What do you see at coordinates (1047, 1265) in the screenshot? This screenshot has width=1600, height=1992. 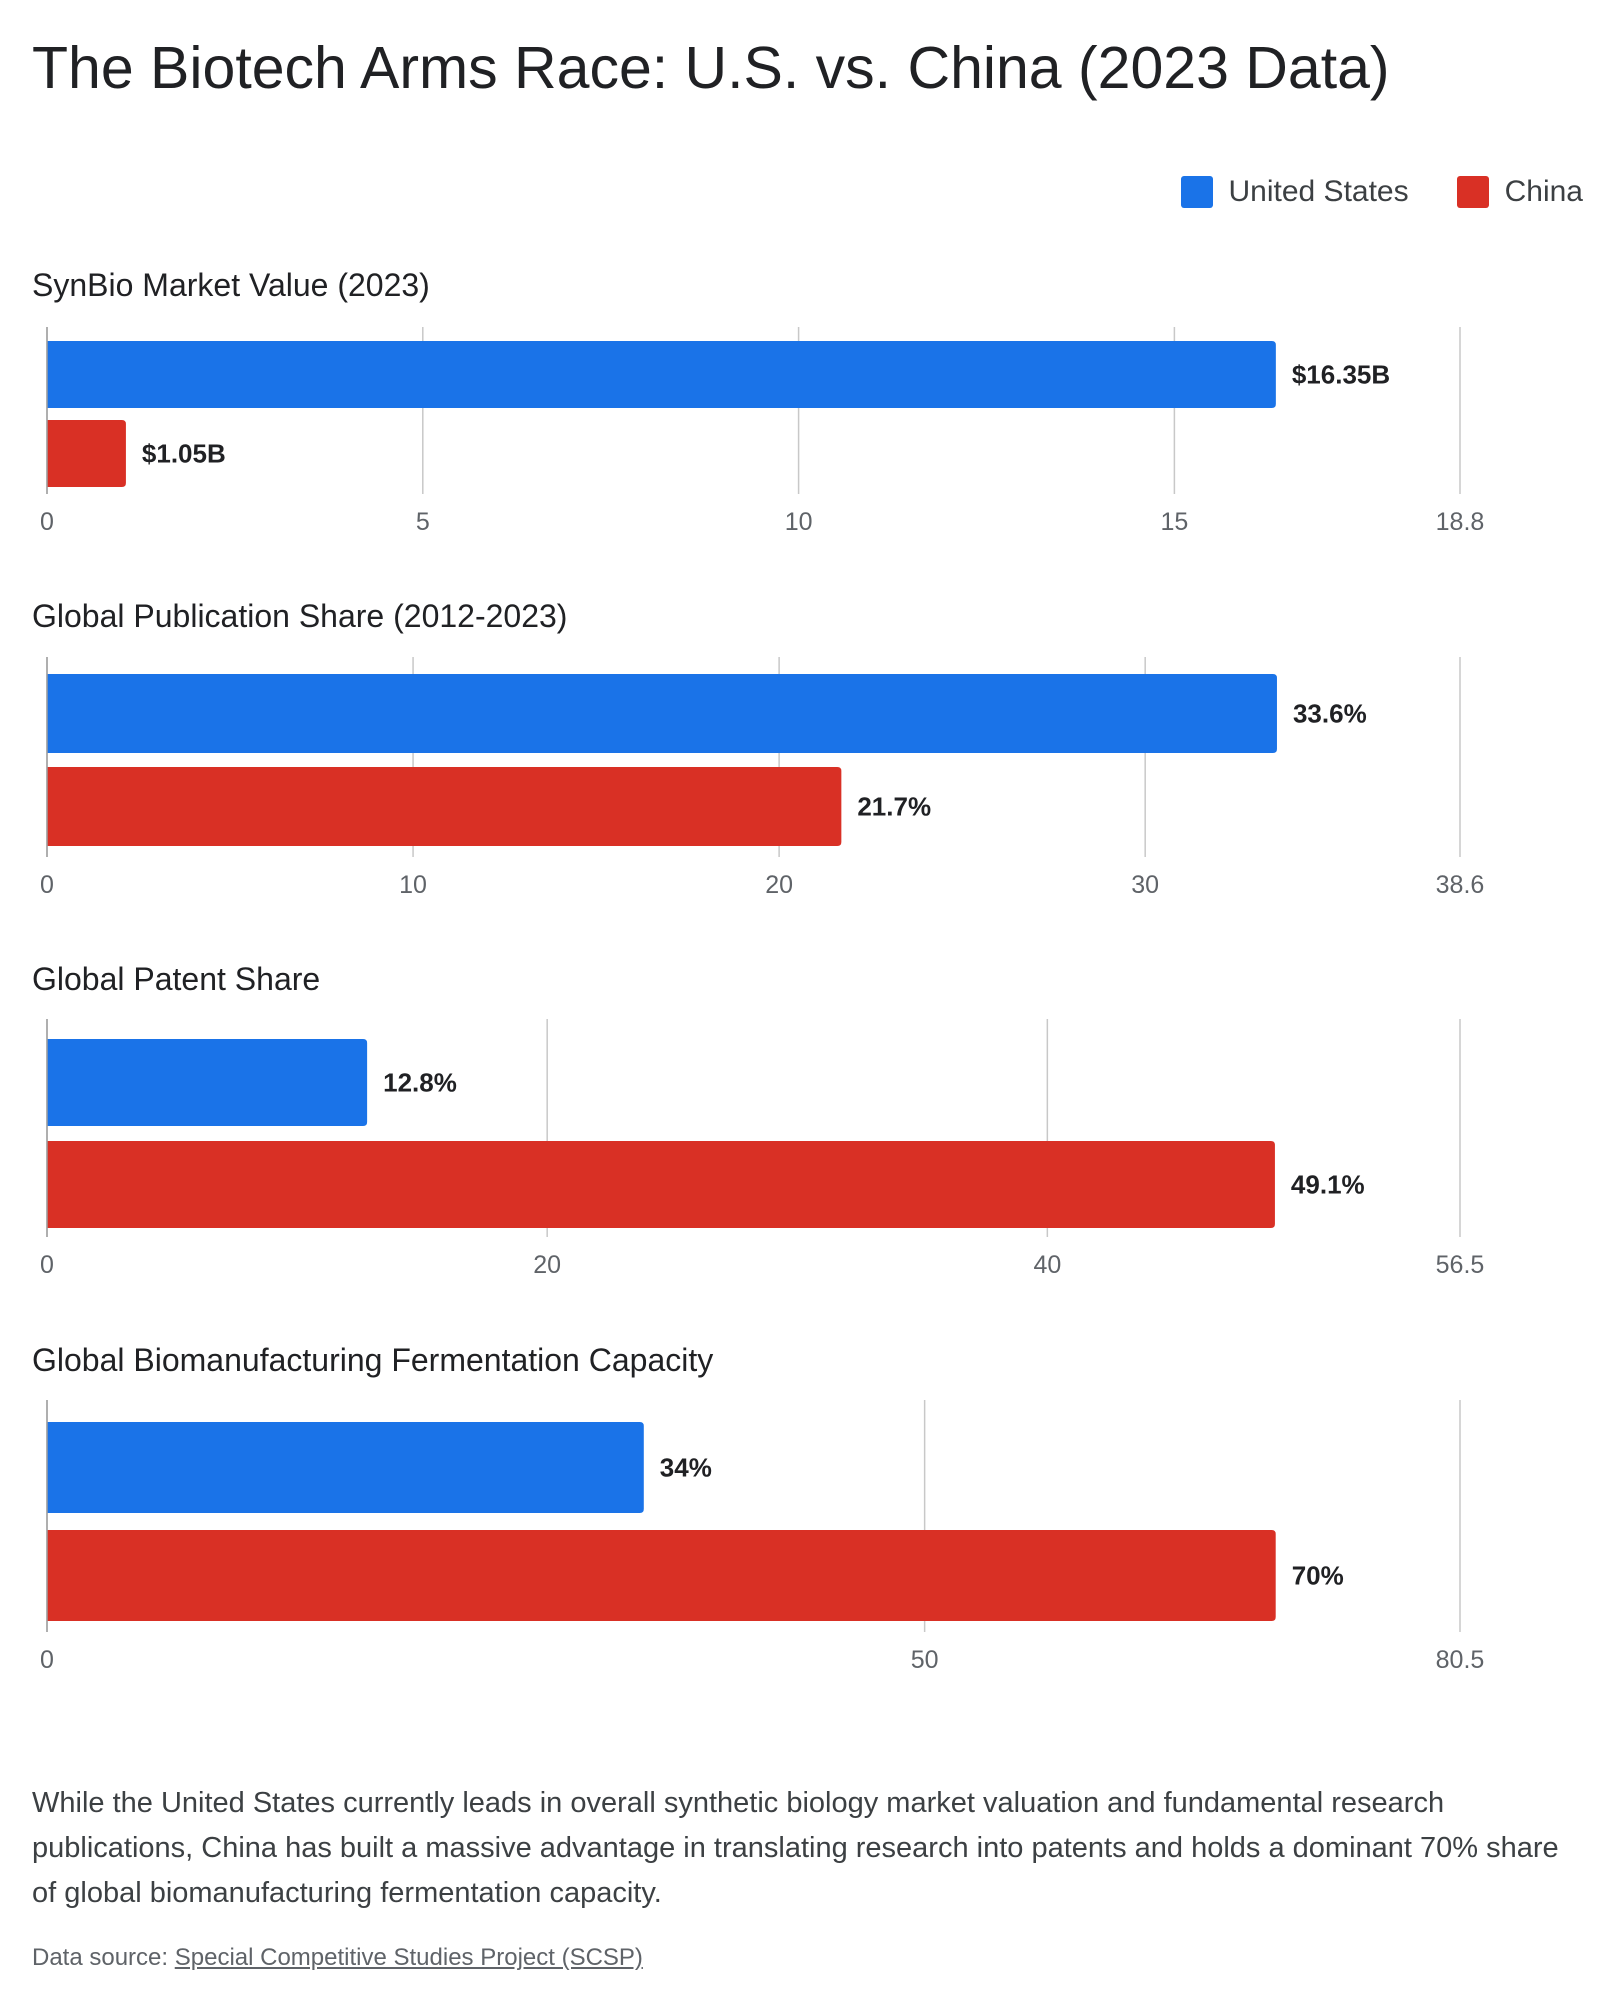 I see `x-tick-label: 40` at bounding box center [1047, 1265].